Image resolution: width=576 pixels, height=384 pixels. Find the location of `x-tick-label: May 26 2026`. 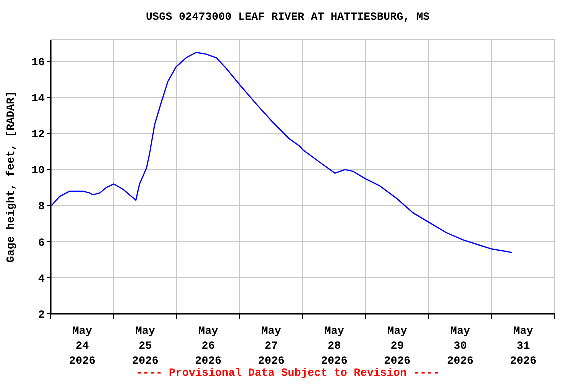

x-tick-label: May 26 2026 is located at coordinates (208, 347).